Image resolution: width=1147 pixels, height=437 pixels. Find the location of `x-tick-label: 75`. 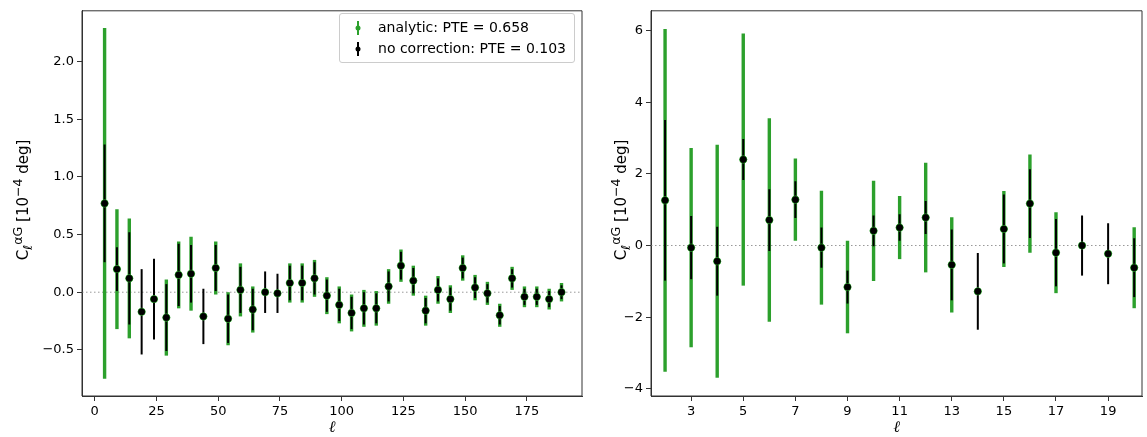

x-tick-label: 75 is located at coordinates (280, 411).